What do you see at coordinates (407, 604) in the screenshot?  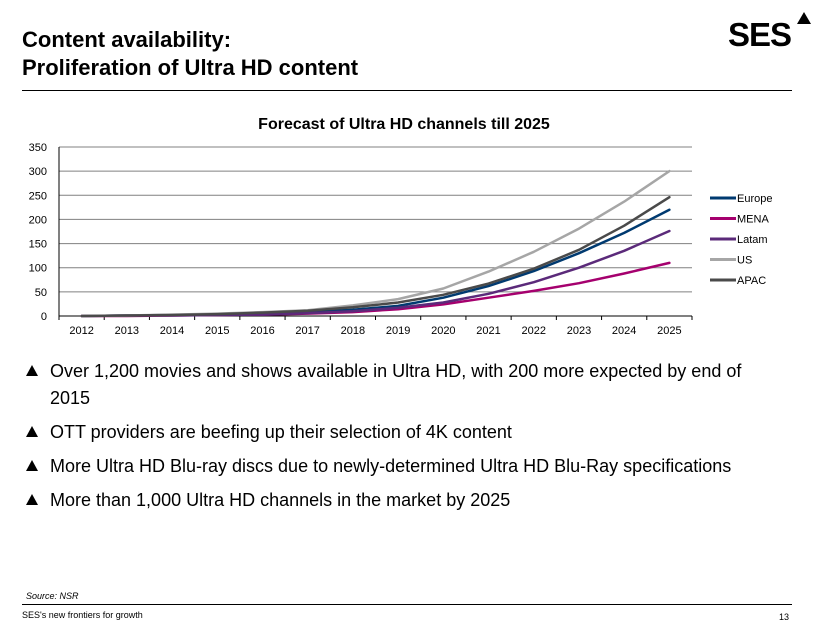 I see `footer-divider` at bounding box center [407, 604].